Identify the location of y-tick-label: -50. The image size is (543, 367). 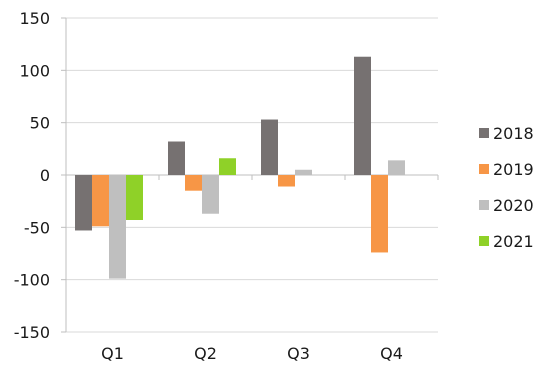
(37, 227).